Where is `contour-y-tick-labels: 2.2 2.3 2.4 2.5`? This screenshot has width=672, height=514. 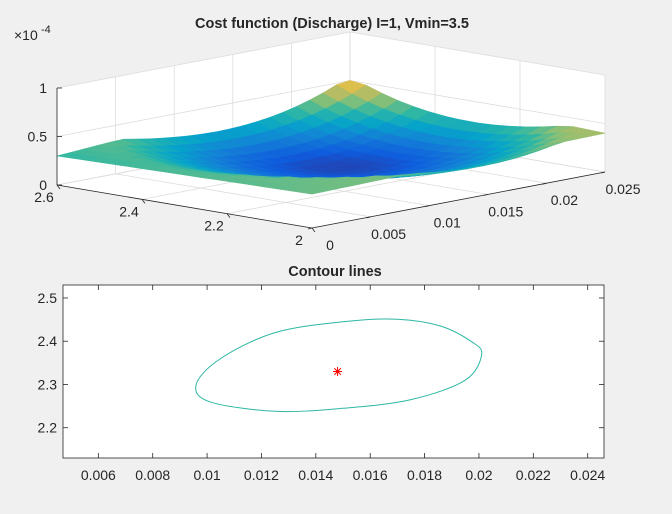 contour-y-tick-labels: 2.2 2.3 2.4 2.5 is located at coordinates (48, 363).